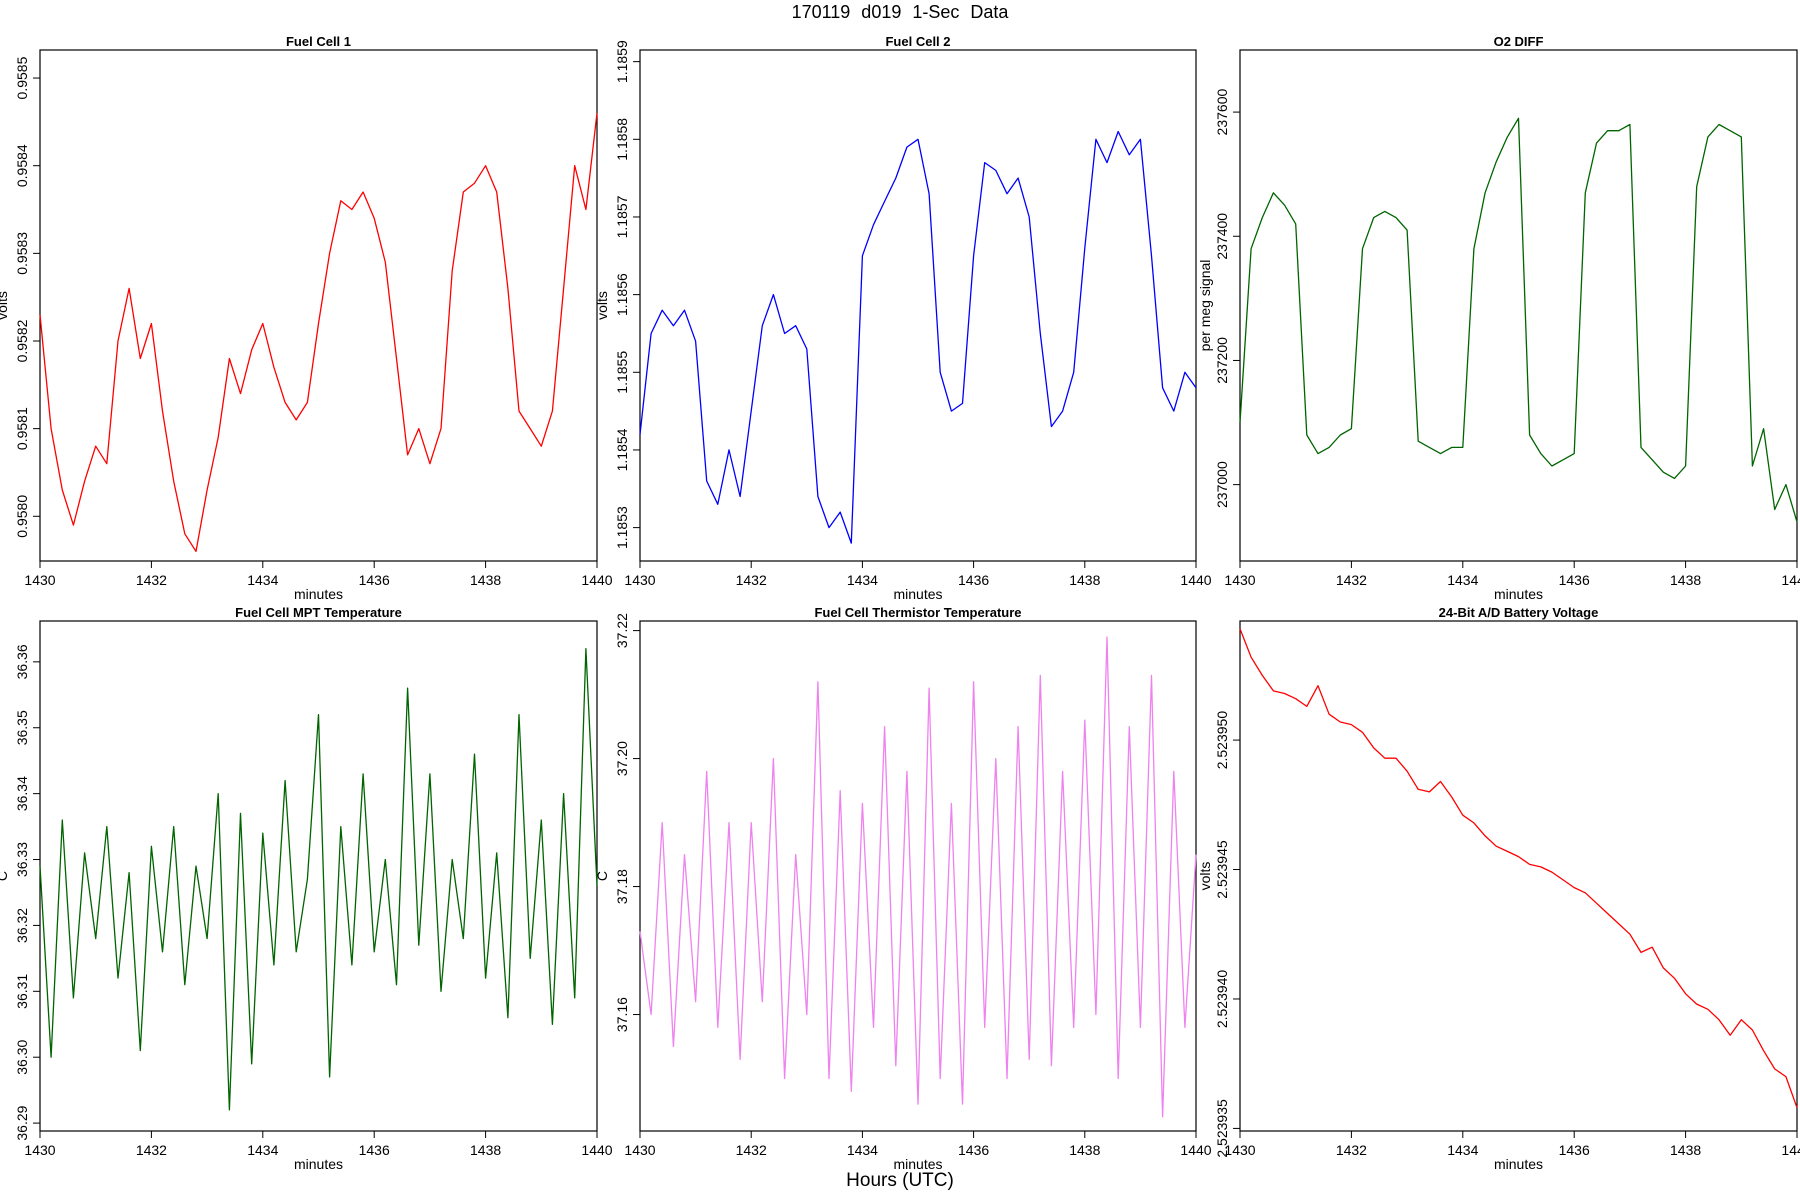 This screenshot has height=1200, width=1800. I want to click on y-tick-label: 37.16, so click(622, 1014).